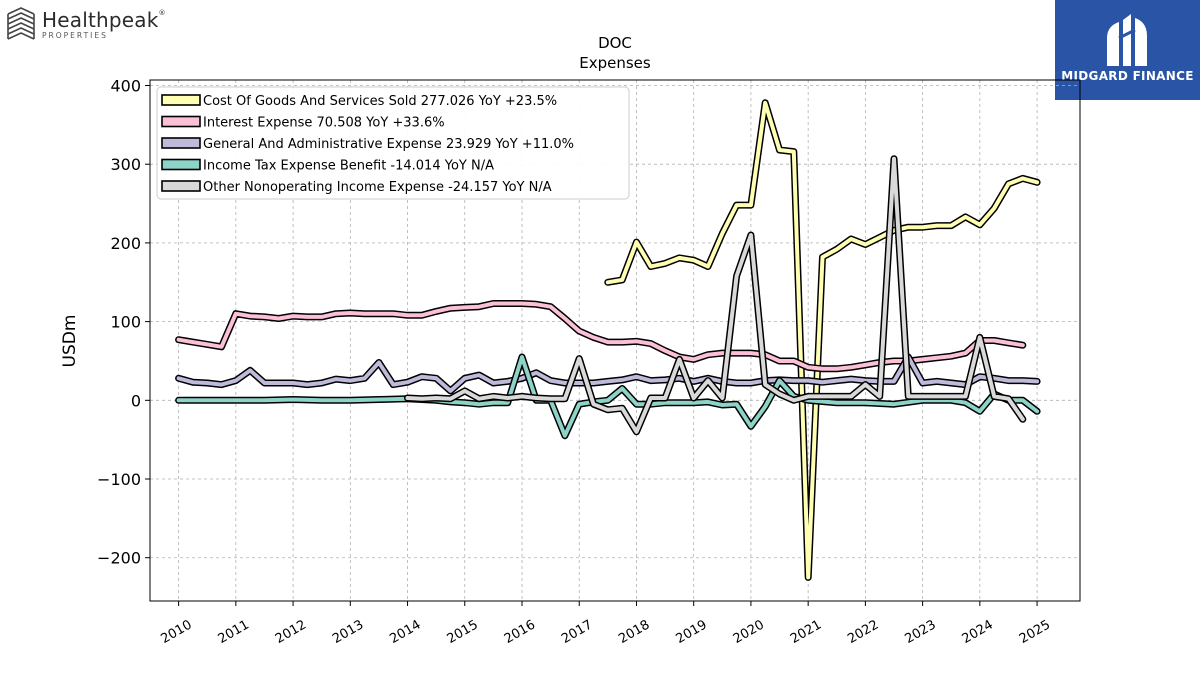  What do you see at coordinates (119, 479) in the screenshot?
I see `y-tick-label: −100` at bounding box center [119, 479].